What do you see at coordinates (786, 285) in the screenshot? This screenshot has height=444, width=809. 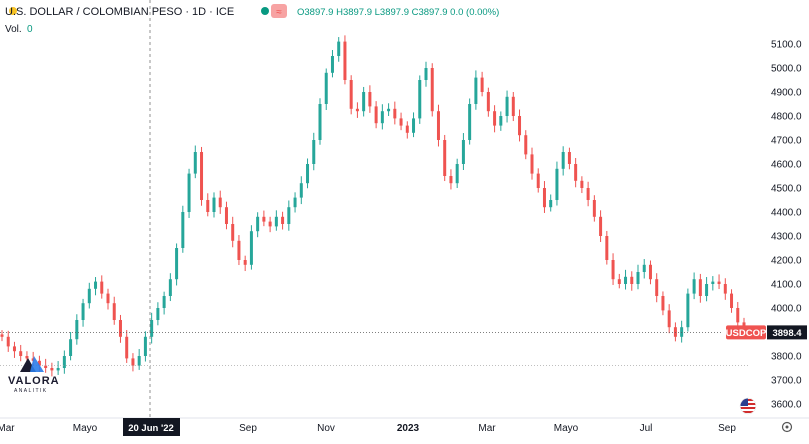 I see `price-tick-label: 4100.0` at bounding box center [786, 285].